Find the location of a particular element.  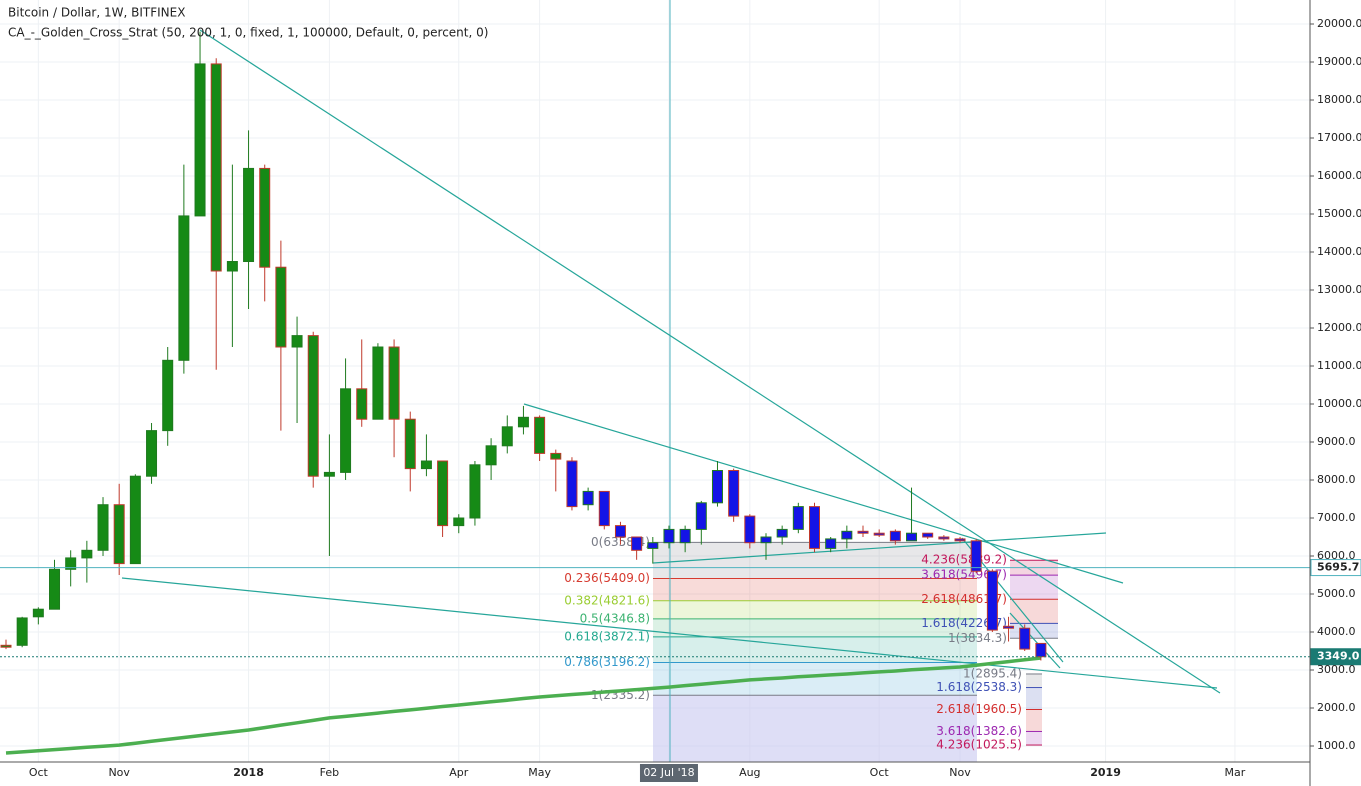

fib-label: 2.618(1960.5) is located at coordinates (979, 709).